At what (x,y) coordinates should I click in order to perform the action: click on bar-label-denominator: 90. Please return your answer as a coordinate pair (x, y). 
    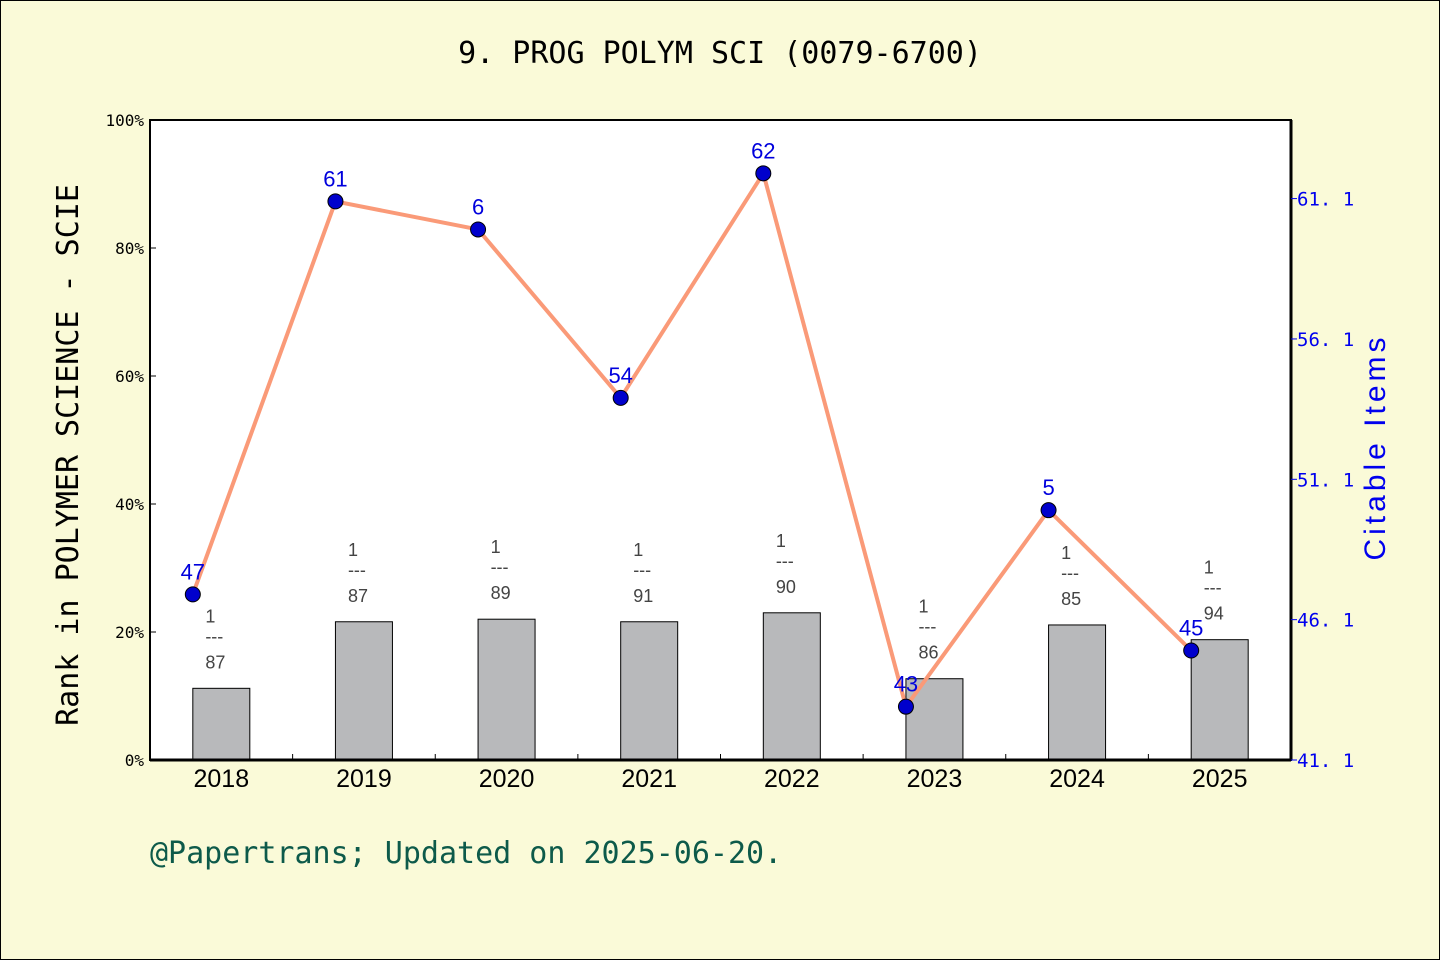
    Looking at the image, I should click on (786, 587).